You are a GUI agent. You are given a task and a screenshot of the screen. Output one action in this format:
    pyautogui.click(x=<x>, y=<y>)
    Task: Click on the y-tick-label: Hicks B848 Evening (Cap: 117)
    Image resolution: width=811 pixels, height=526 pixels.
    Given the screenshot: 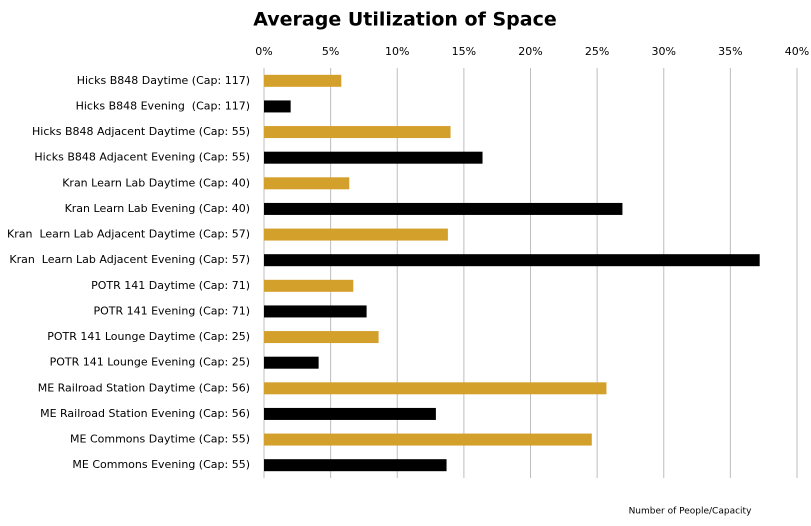 What is the action you would take?
    pyautogui.click(x=163, y=105)
    